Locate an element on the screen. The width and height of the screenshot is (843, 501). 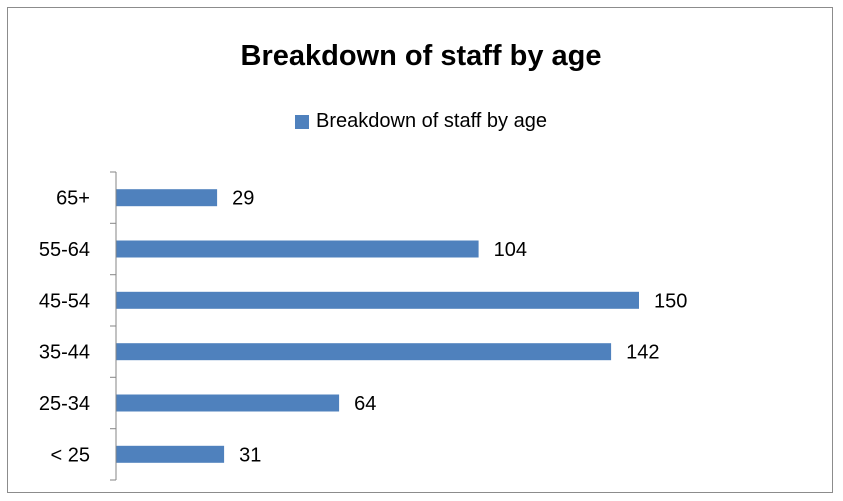
data-label: 104 is located at coordinates (510, 250).